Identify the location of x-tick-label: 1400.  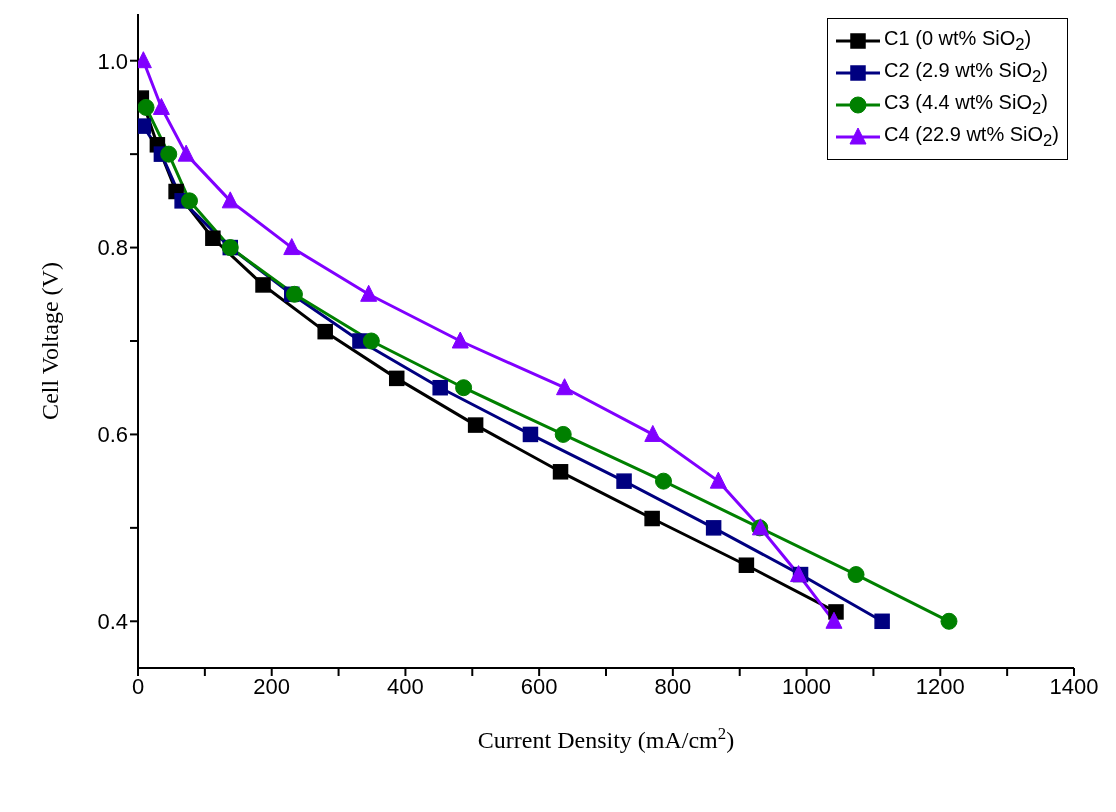
(1074, 686).